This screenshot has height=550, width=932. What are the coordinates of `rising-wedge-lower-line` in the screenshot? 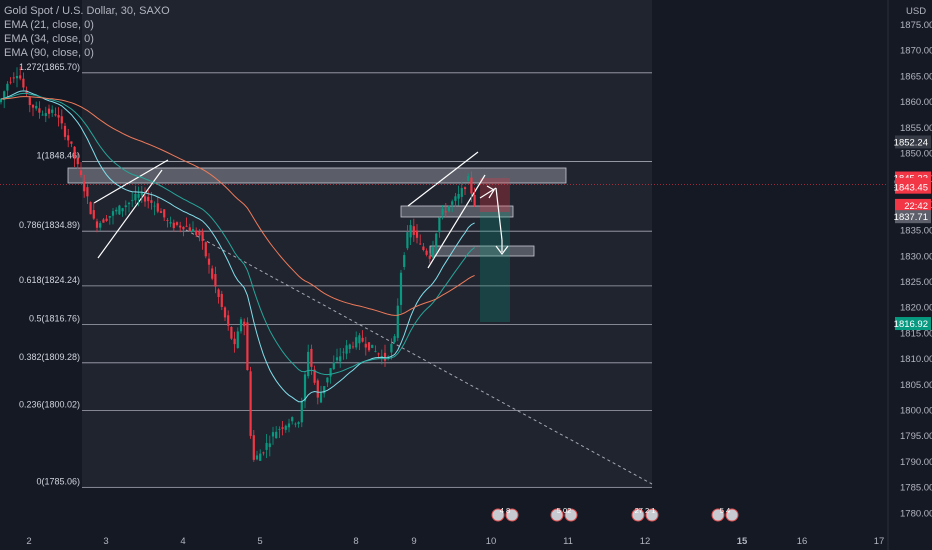 It's located at (456, 221).